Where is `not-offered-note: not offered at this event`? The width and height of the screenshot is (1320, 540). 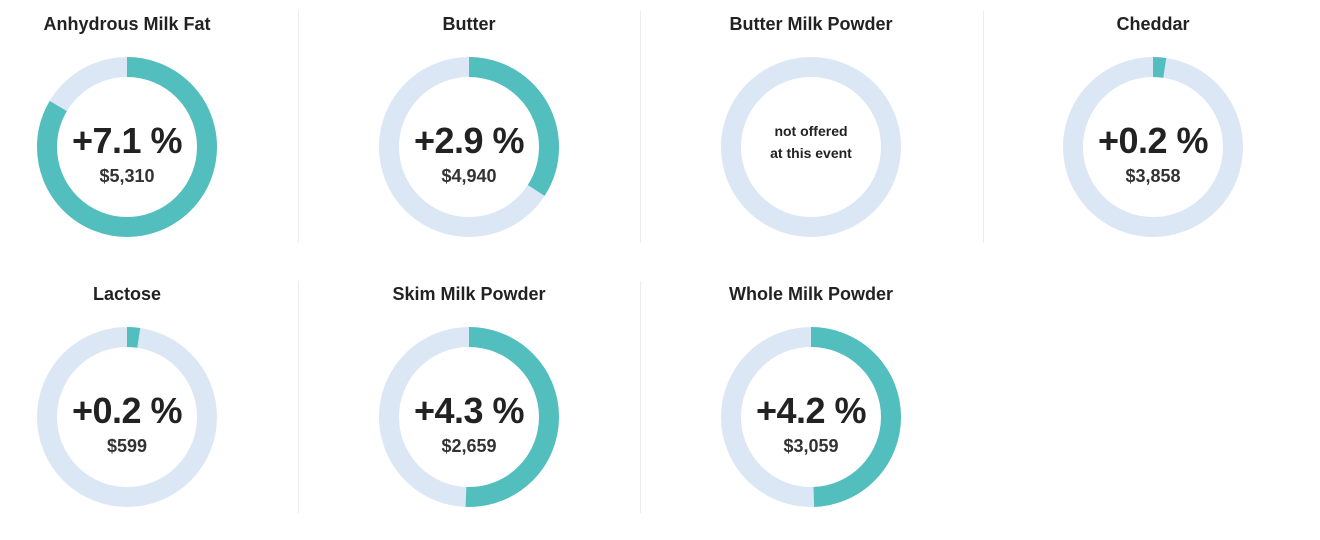
not-offered-note: not offered at this event is located at coordinates (811, 142).